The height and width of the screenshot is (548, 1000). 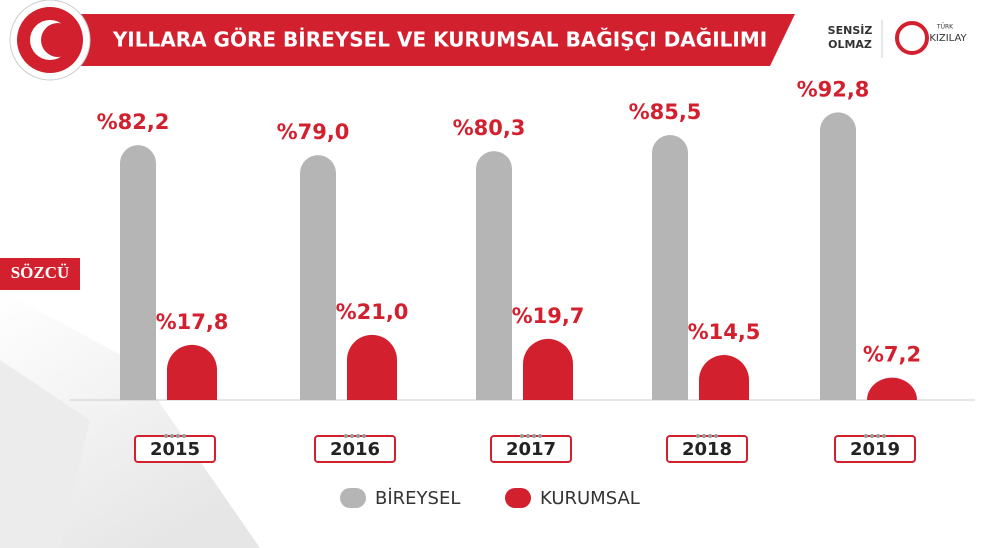 I want to click on value-label: %17,8, so click(x=192, y=322).